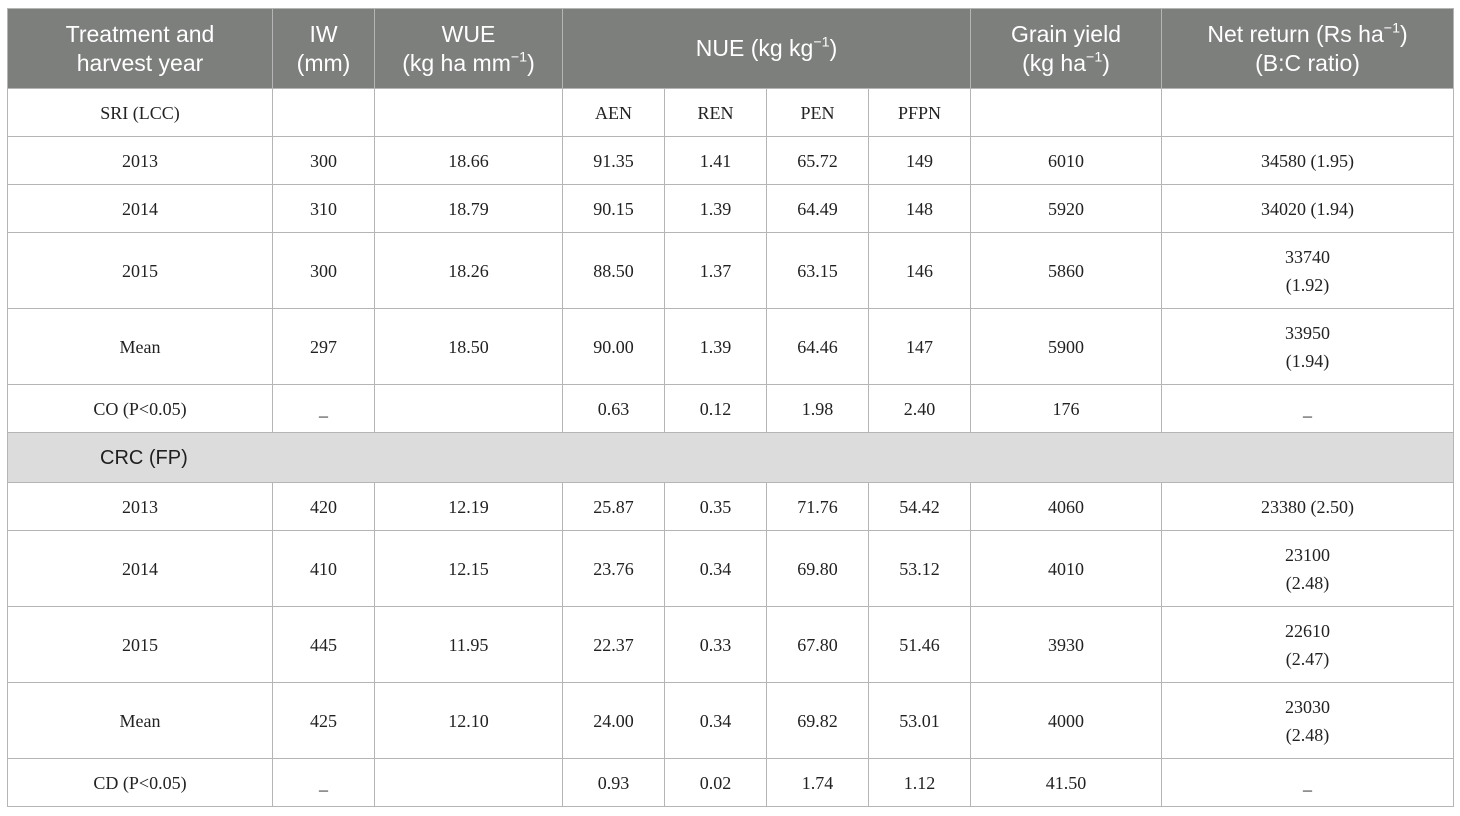 This screenshot has height=816, width=1460. Describe the element at coordinates (817, 568) in the screenshot. I see `cell-pen: 69.80` at that location.